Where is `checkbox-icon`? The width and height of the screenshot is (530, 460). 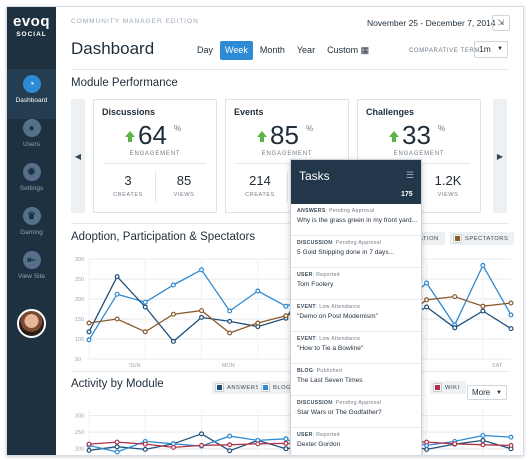 checkbox-icon is located at coordinates (265, 387).